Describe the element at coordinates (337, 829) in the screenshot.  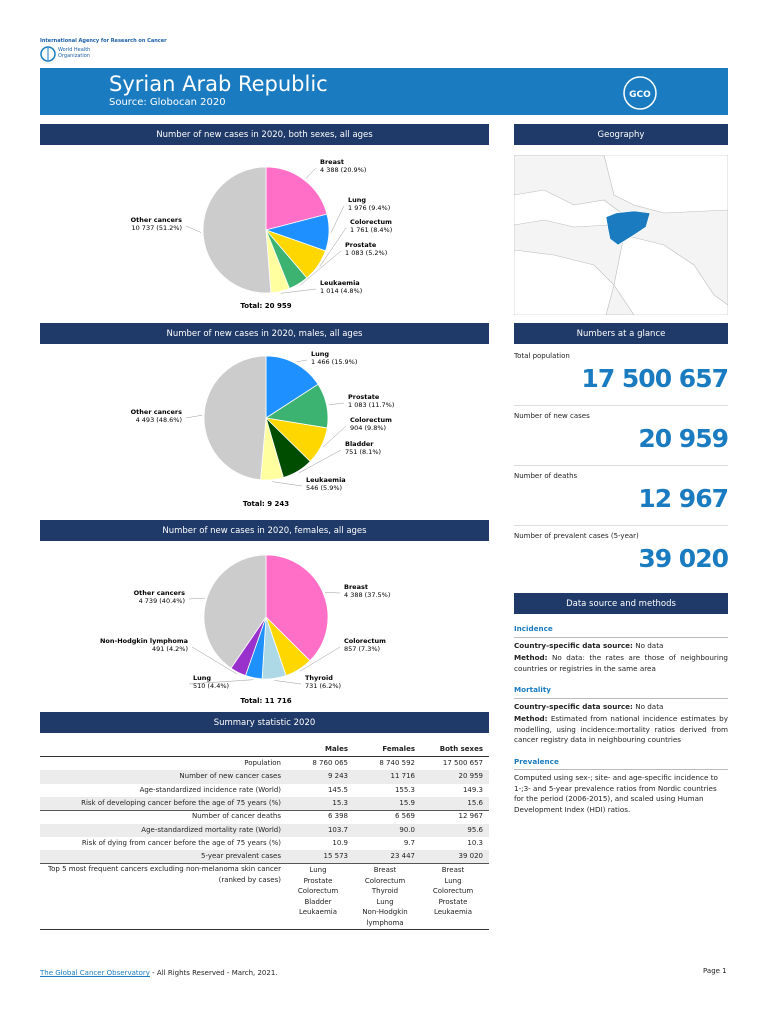
I see `cell-value: 103.7` at that location.